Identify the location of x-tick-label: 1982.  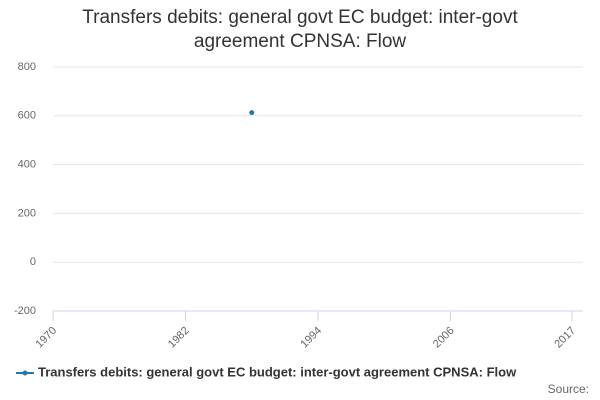
(179, 338).